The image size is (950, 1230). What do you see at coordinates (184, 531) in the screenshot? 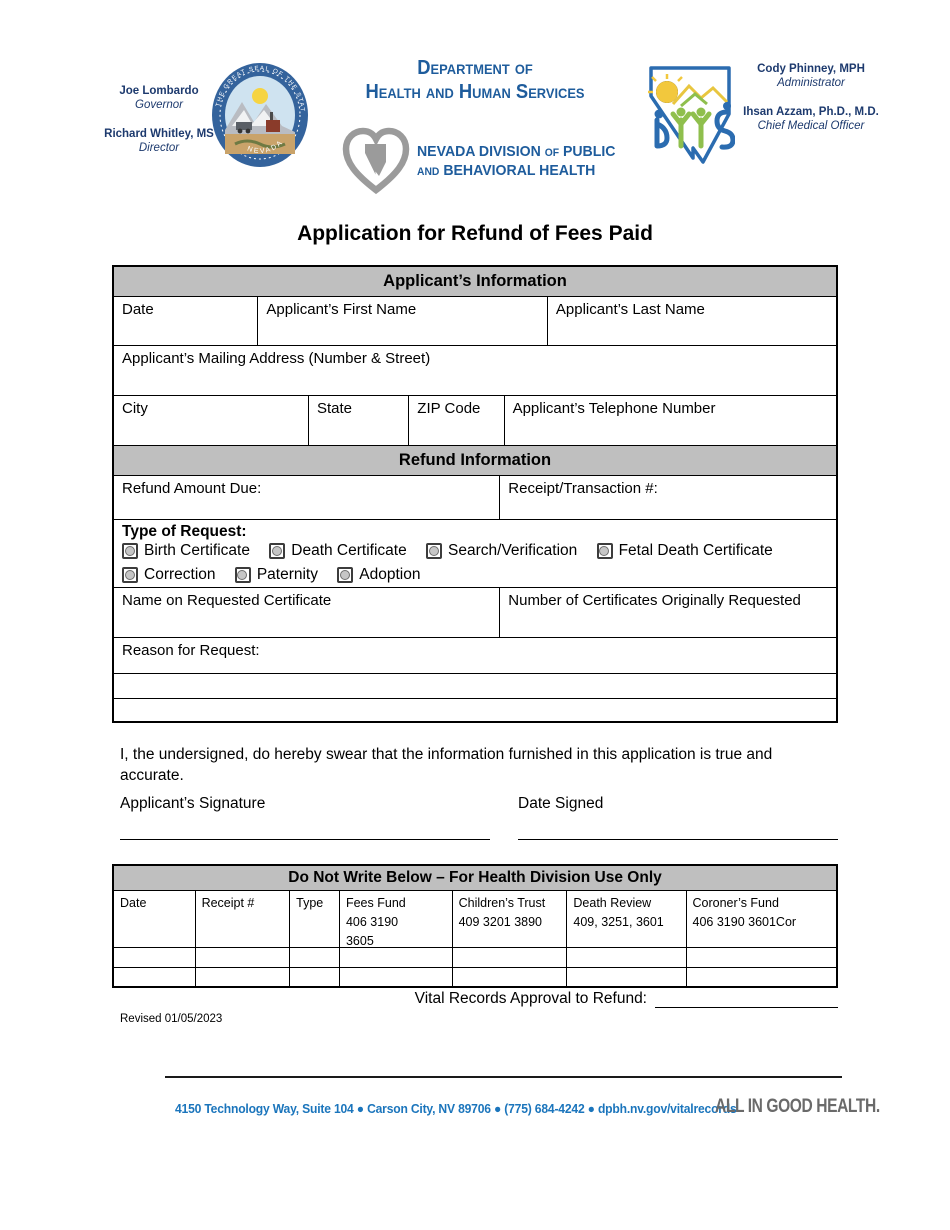
I see `type-of-request-label: Type of Request:` at bounding box center [184, 531].